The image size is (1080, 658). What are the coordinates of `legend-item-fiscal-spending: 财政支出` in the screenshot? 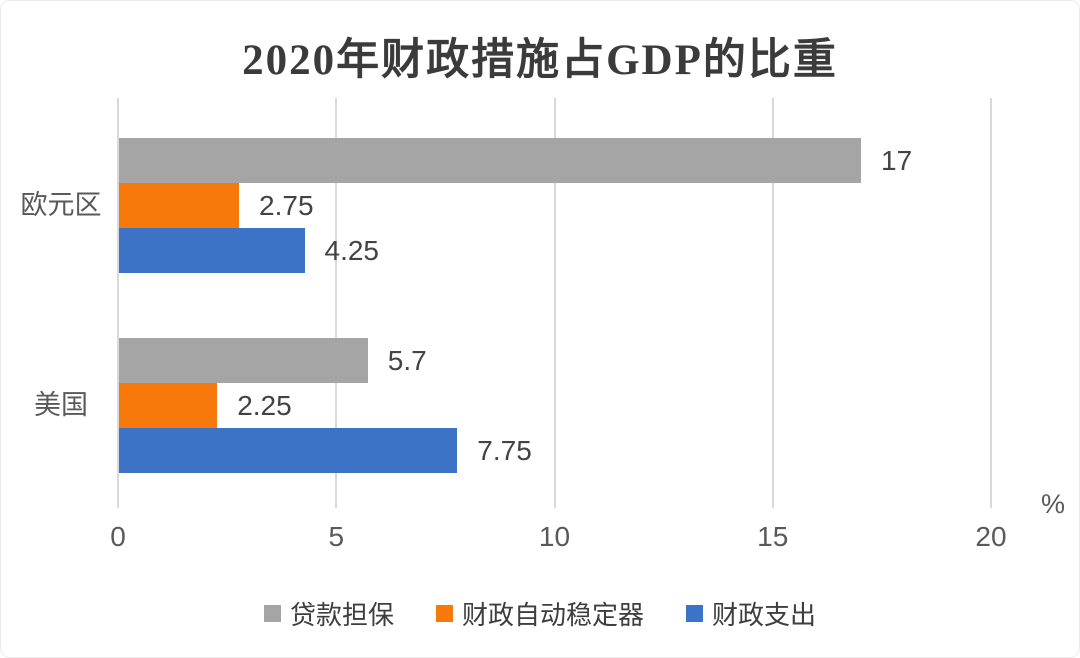 It's located at (751, 613).